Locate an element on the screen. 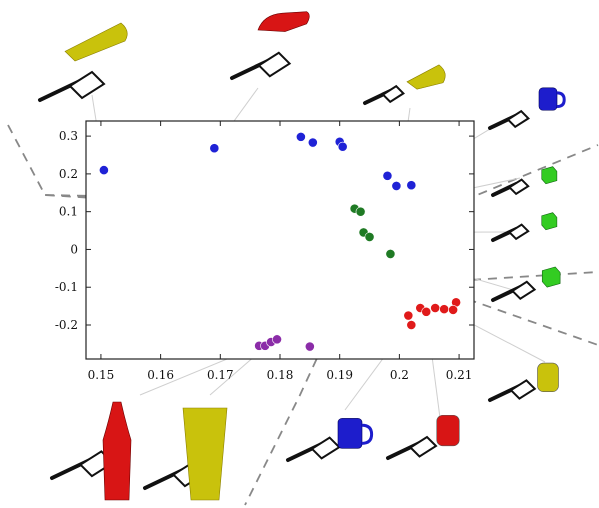 Image resolution: width=599 pixels, height=508 pixels. thumbnail-yellow-cup-small is located at coordinates (404, 84).